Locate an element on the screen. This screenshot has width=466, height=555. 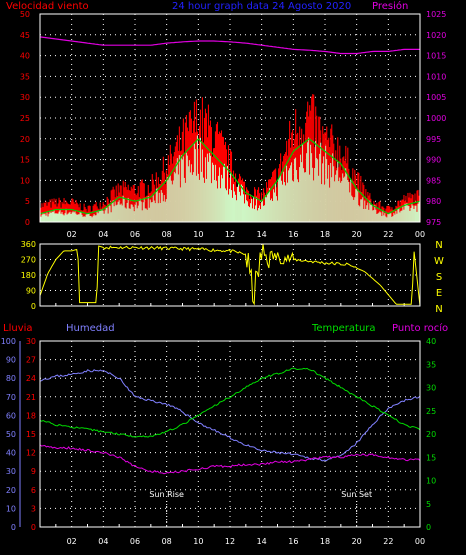
direction-tick-label: 270 is located at coordinates (28, 260).